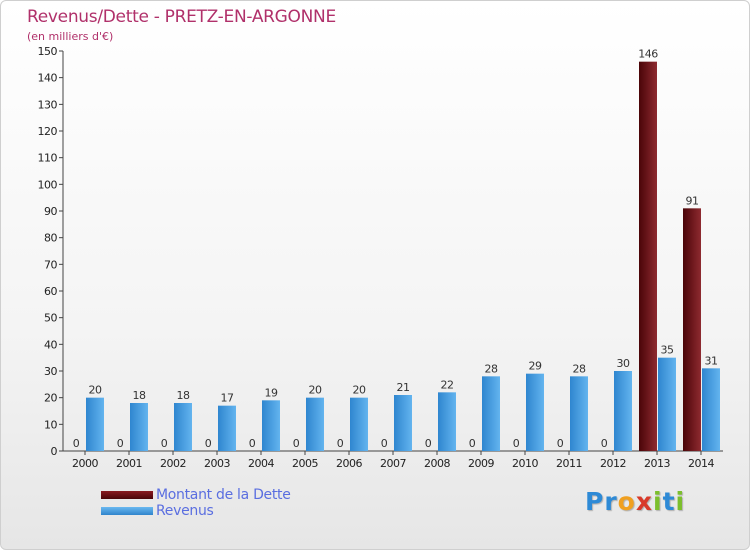 The height and width of the screenshot is (550, 750). What do you see at coordinates (223, 495) in the screenshot?
I see `legend-label-dette: Montant de la Dette` at bounding box center [223, 495].